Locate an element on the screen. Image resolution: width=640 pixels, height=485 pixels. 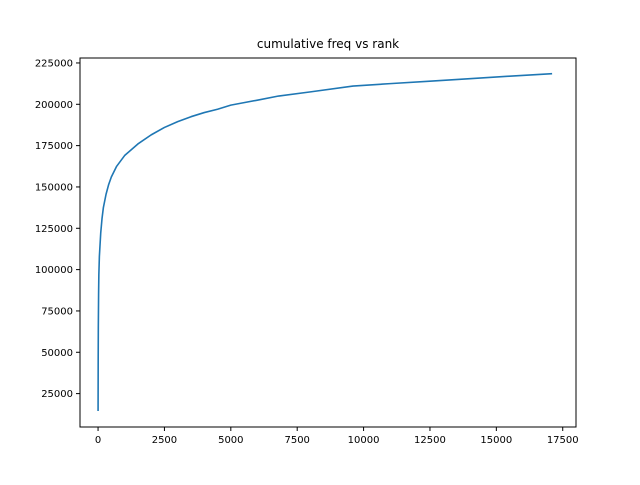
x-tick-label: 0 is located at coordinates (98, 440).